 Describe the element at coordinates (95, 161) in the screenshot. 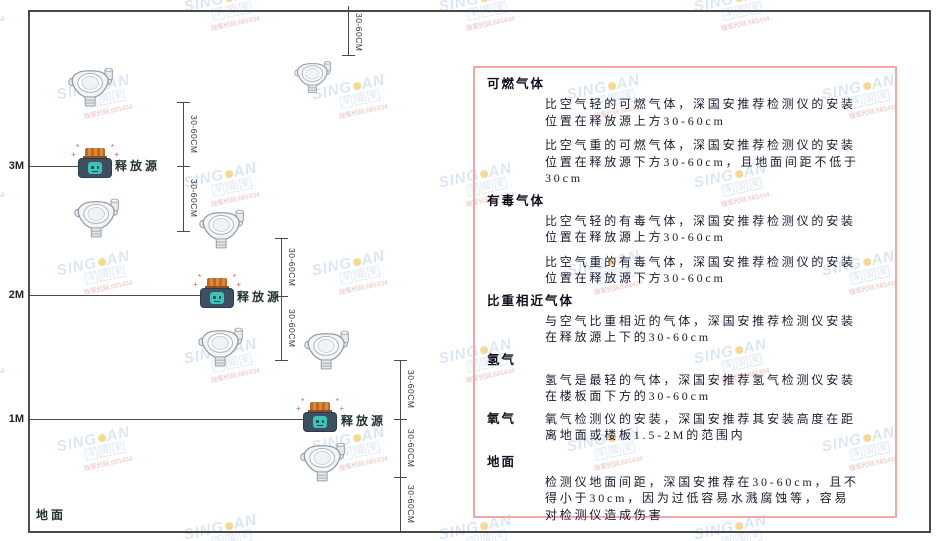

I see `release-source-3m: + + * *` at that location.